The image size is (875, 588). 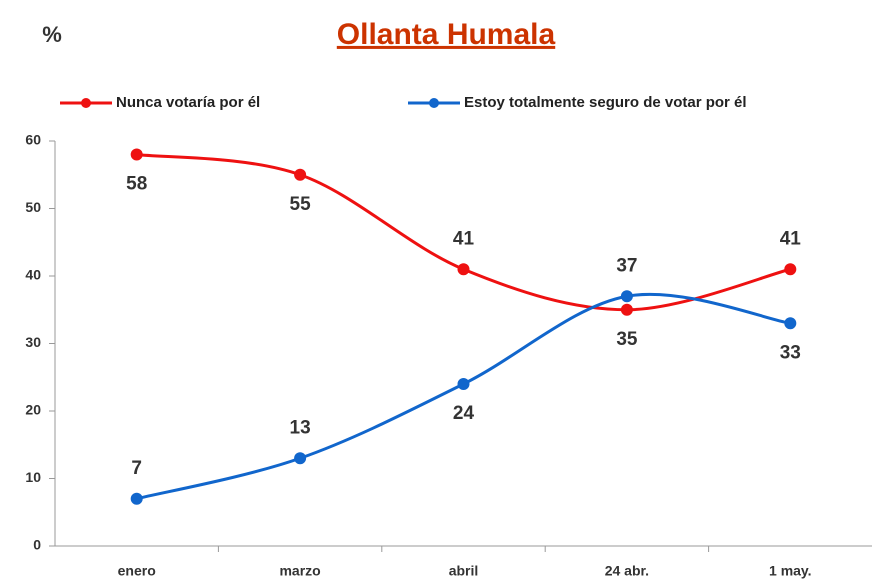 I want to click on data-label: 33, so click(x=790, y=352).